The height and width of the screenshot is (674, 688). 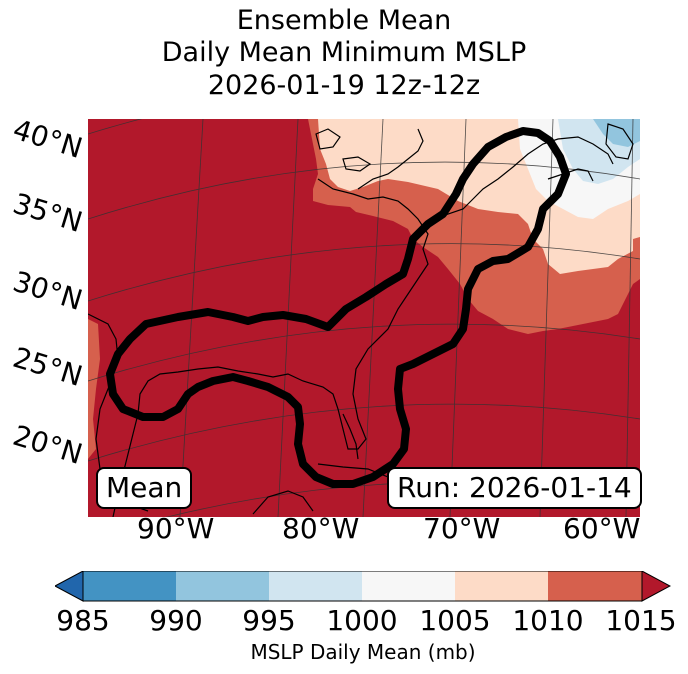 What do you see at coordinates (94, 389) in the screenshot?
I see `field-1010-west-strip` at bounding box center [94, 389].